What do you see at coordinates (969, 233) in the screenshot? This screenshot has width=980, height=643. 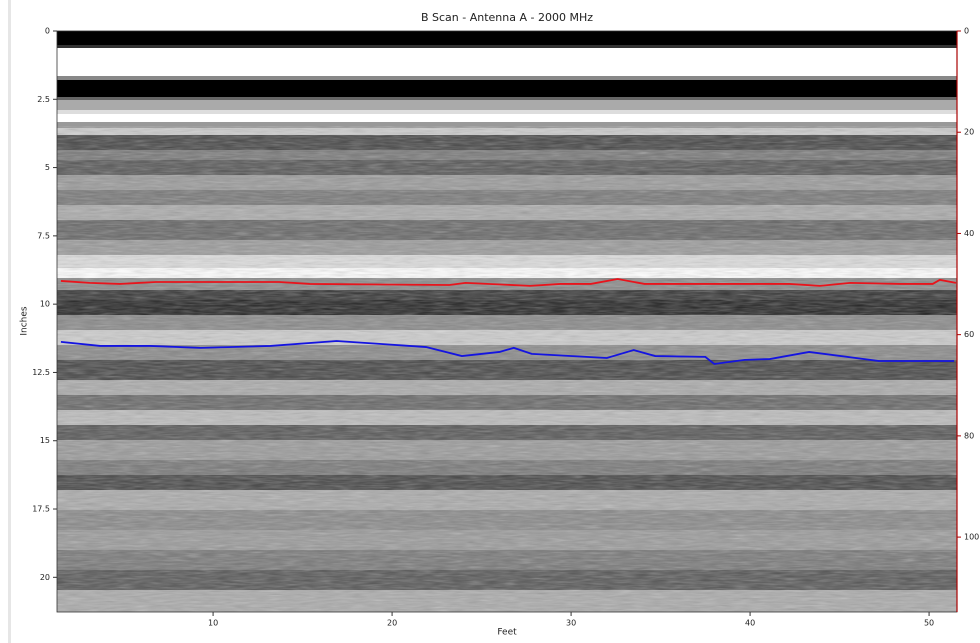 I see `y2-tick-label: 40` at bounding box center [969, 233].